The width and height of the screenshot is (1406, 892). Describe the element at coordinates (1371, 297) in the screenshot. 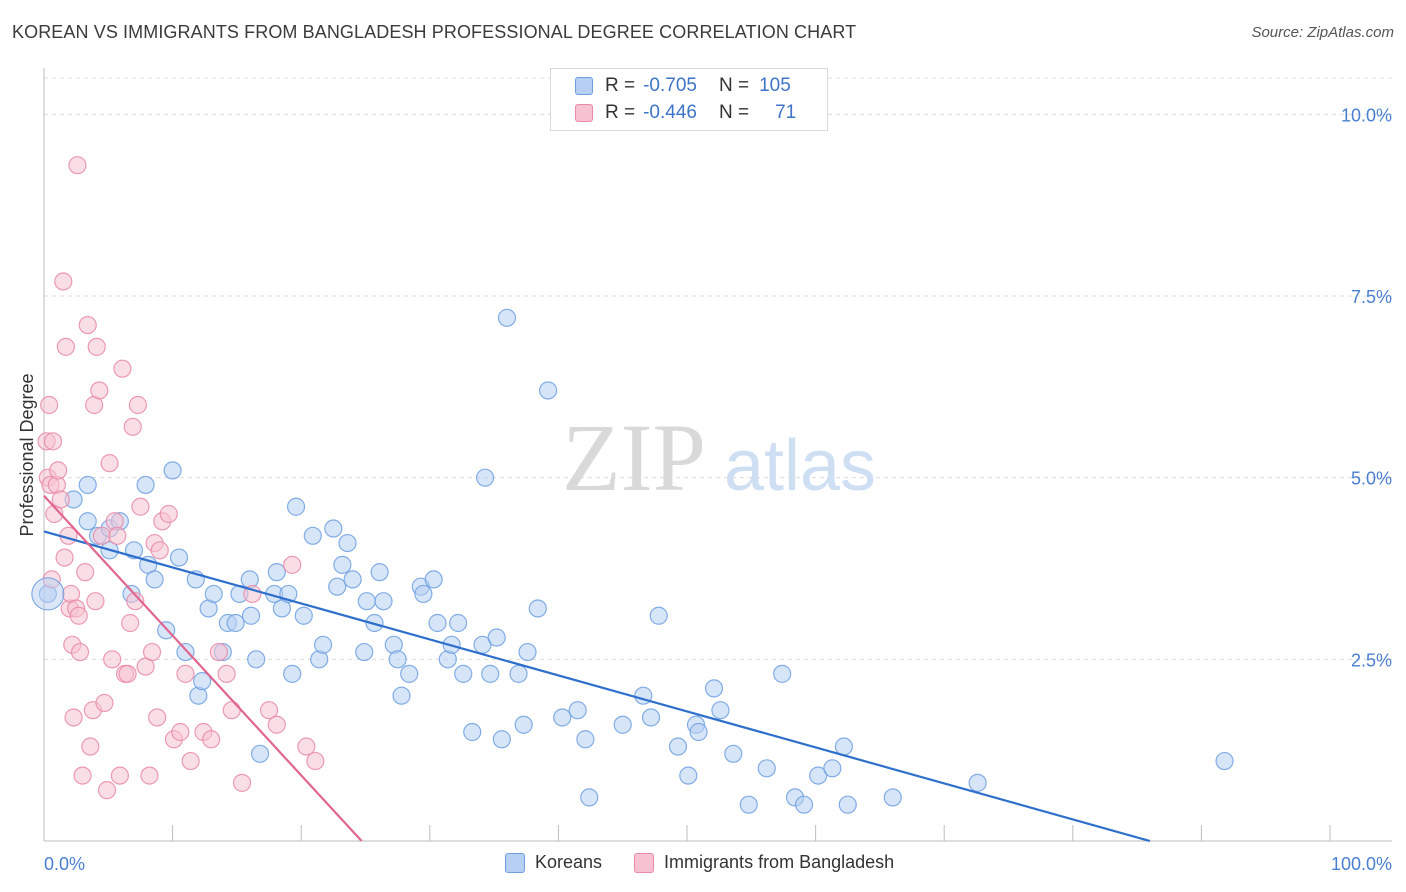

I see `y-tick-label: 7.5%` at that location.